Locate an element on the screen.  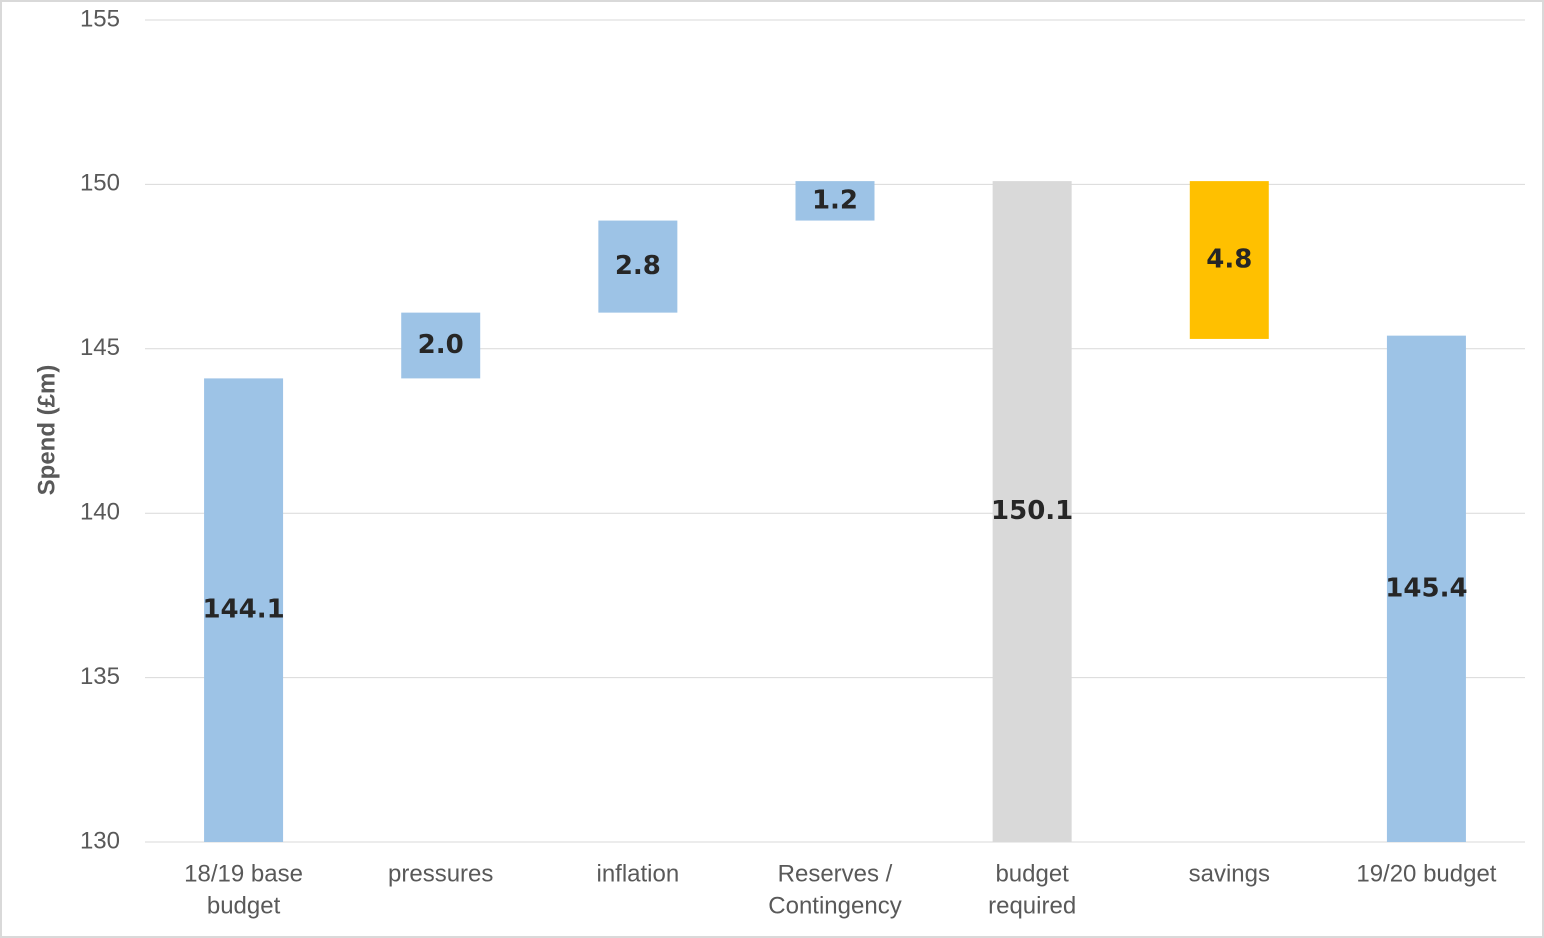
x-tick-label: savings is located at coordinates (1229, 873).